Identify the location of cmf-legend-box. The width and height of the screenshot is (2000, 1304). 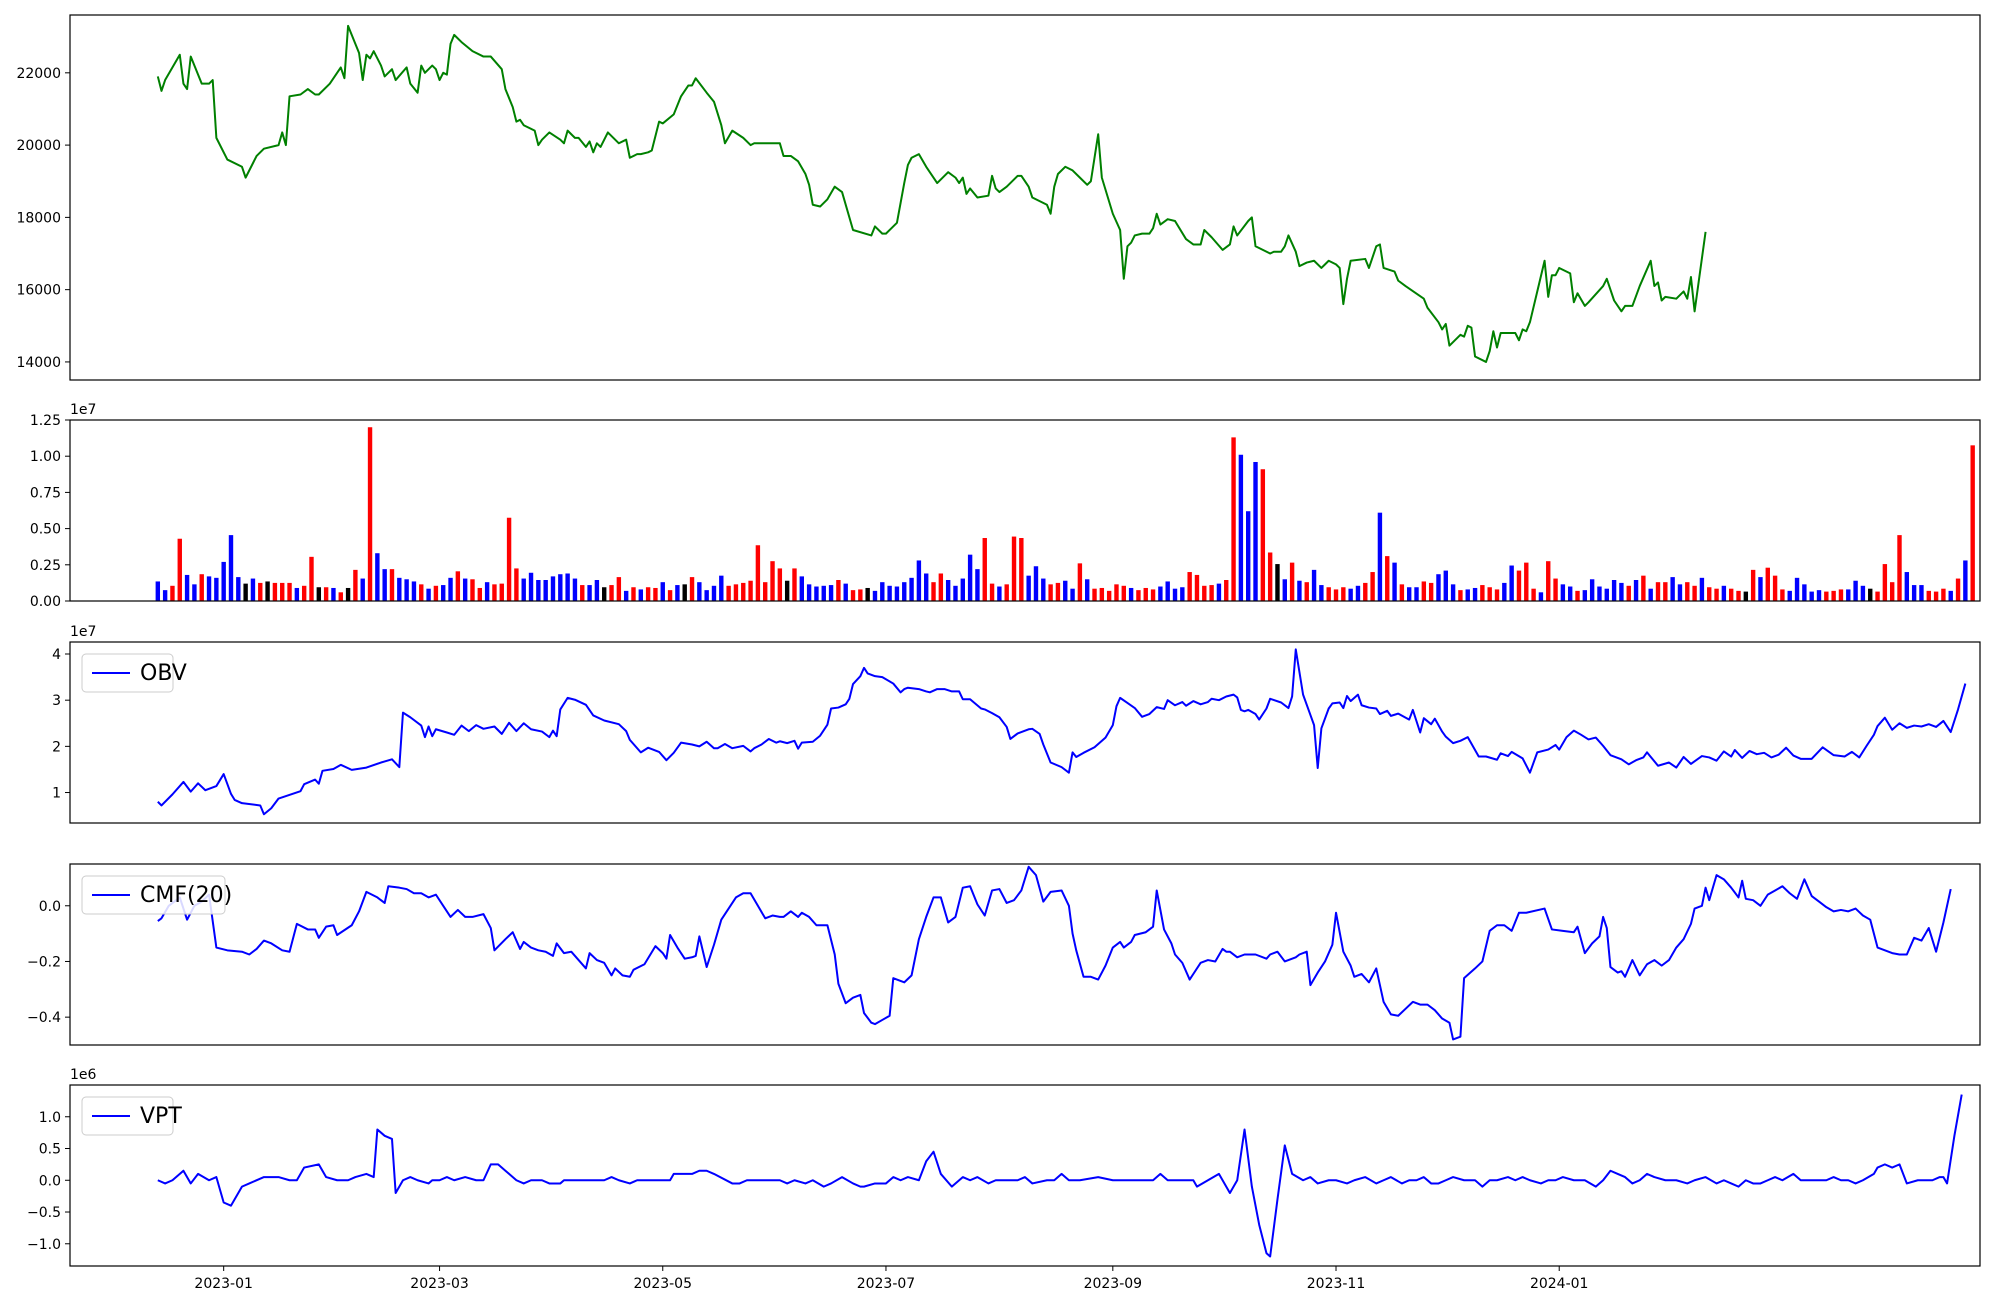
(153, 895).